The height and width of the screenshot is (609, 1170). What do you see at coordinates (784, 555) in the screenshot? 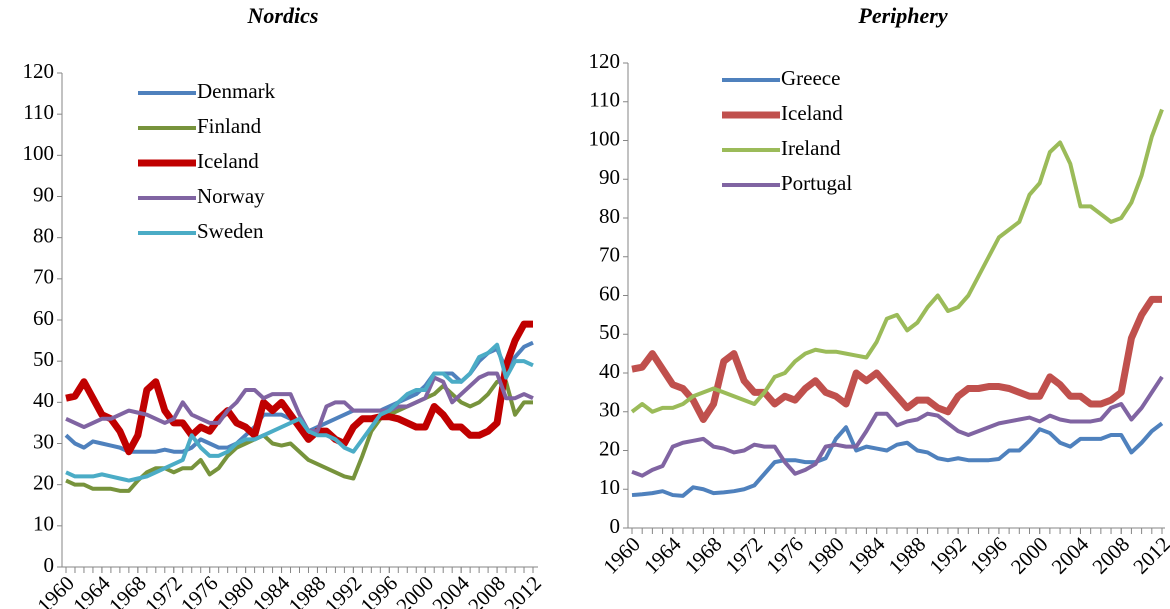
I see `x-tick-label: 1976` at bounding box center [784, 555].